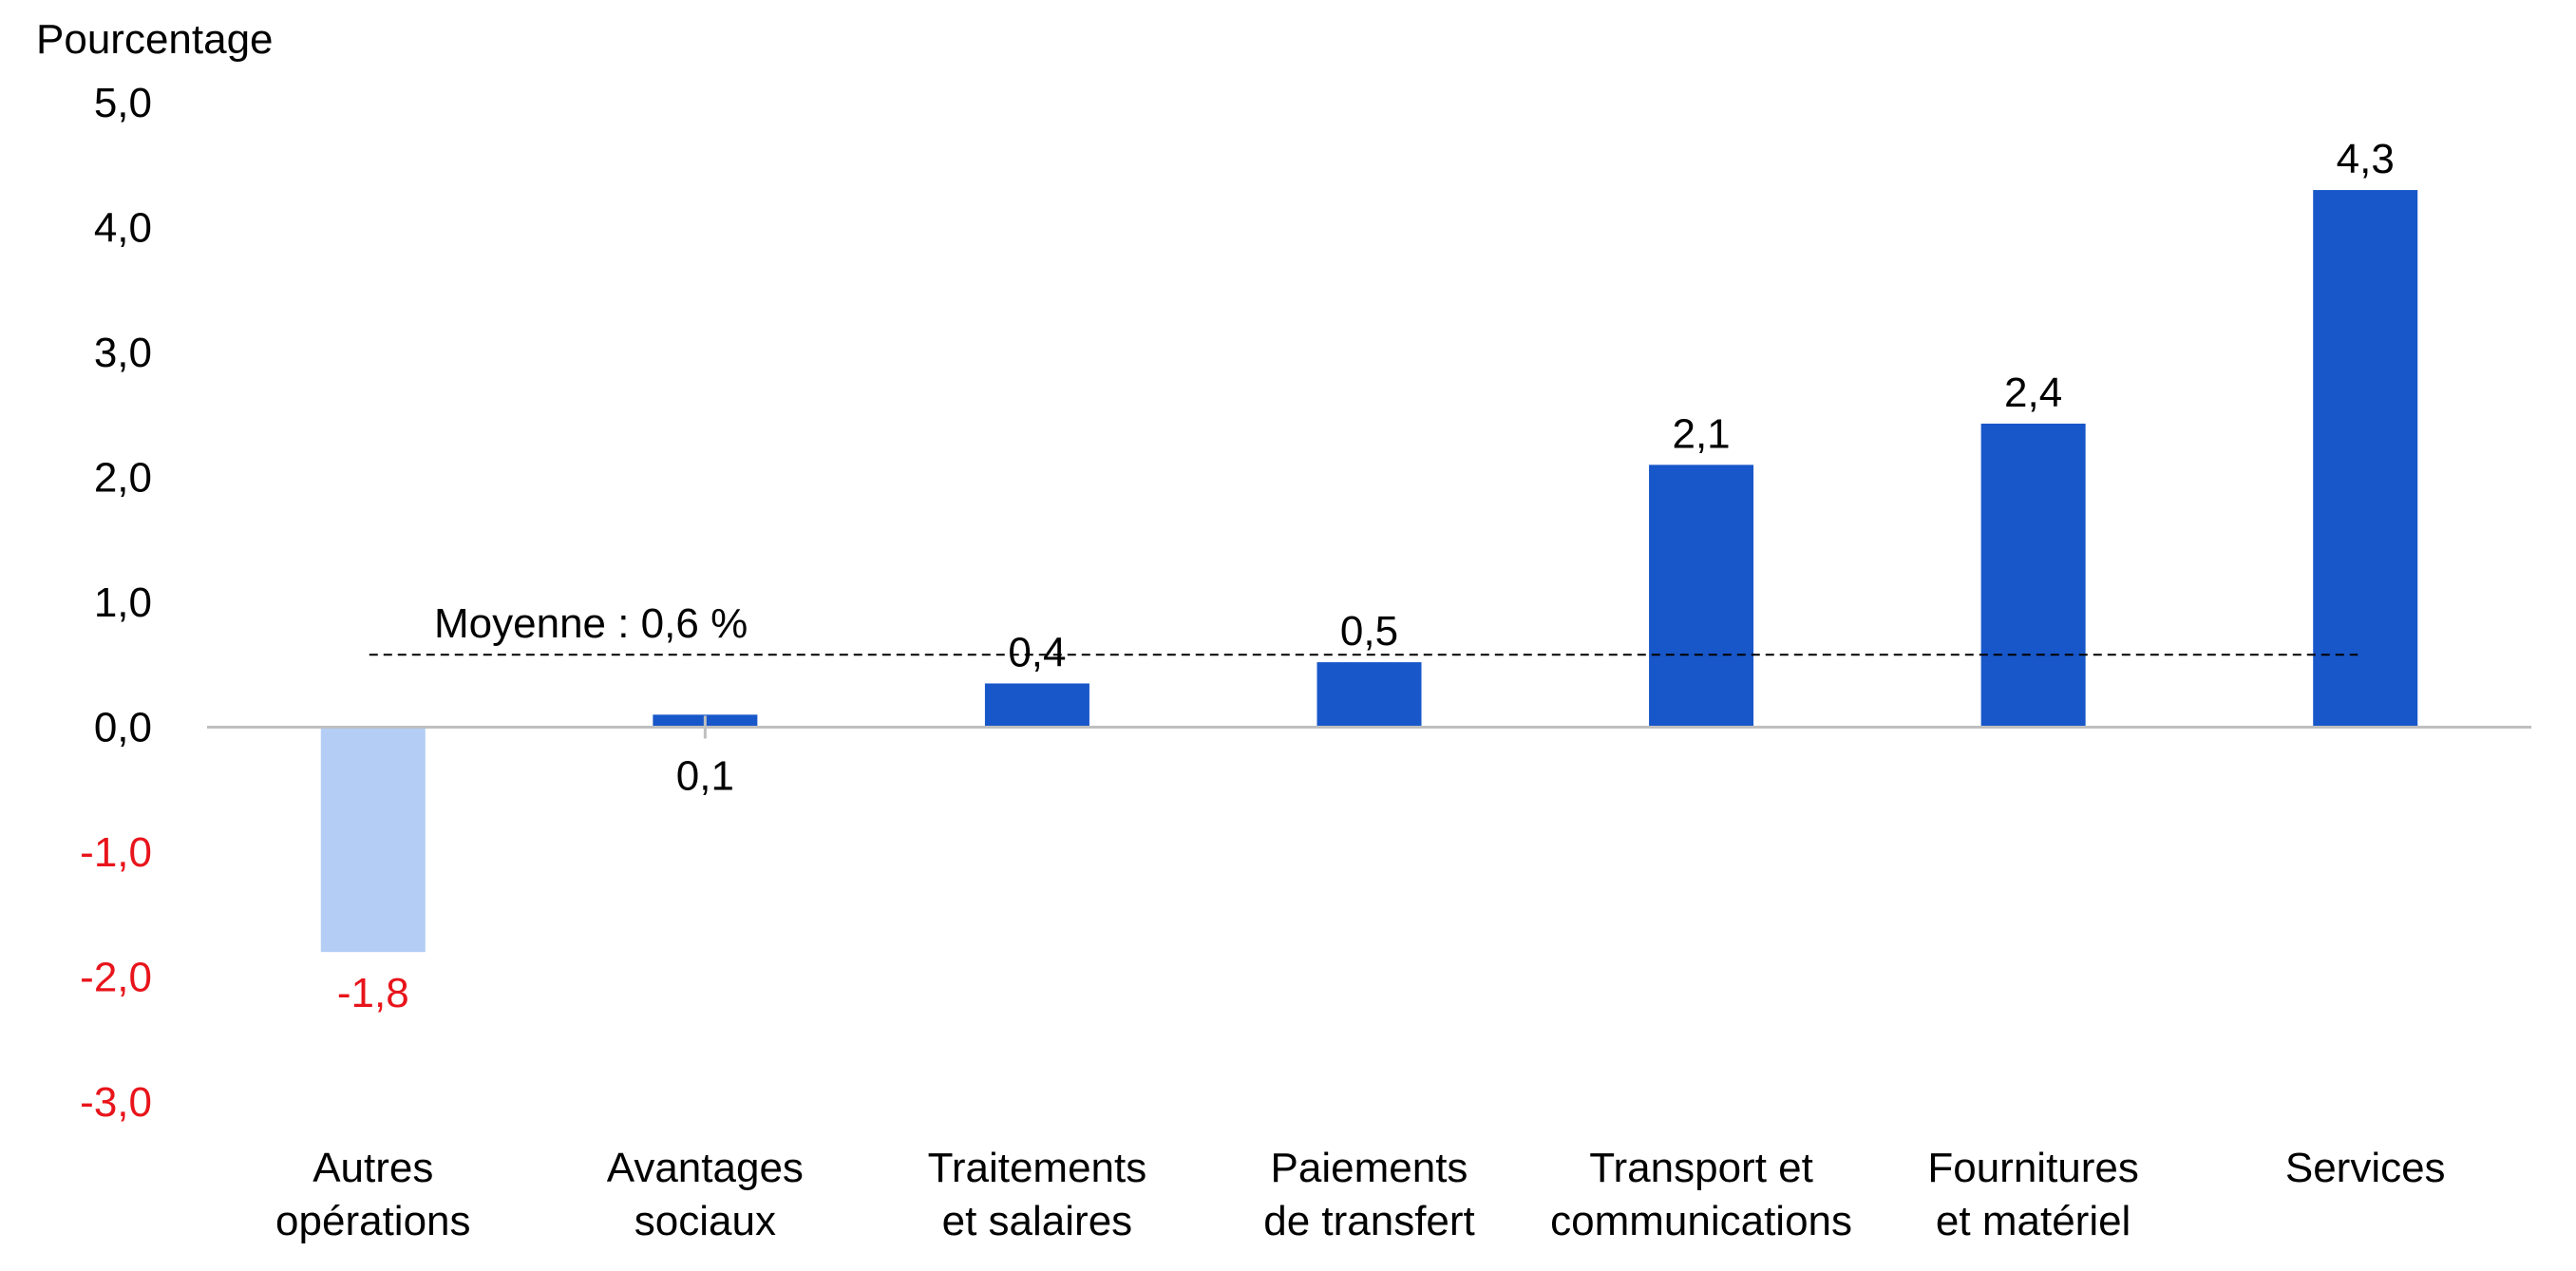 This screenshot has width=2576, height=1271. I want to click on category-label-line: et matériel, so click(2033, 1221).